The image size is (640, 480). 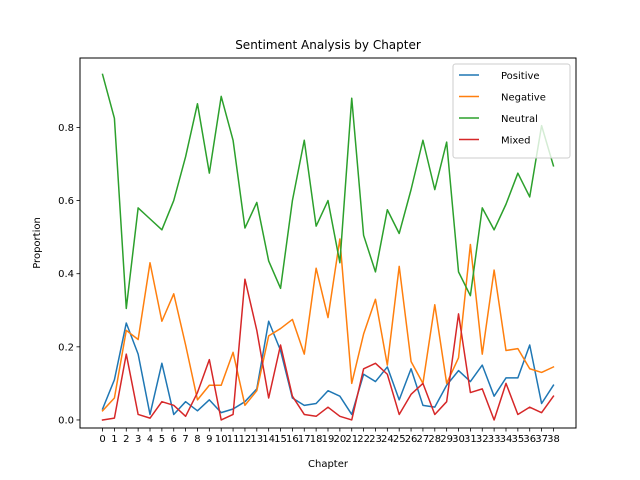 I want to click on x-tick-label: 26, so click(x=411, y=439).